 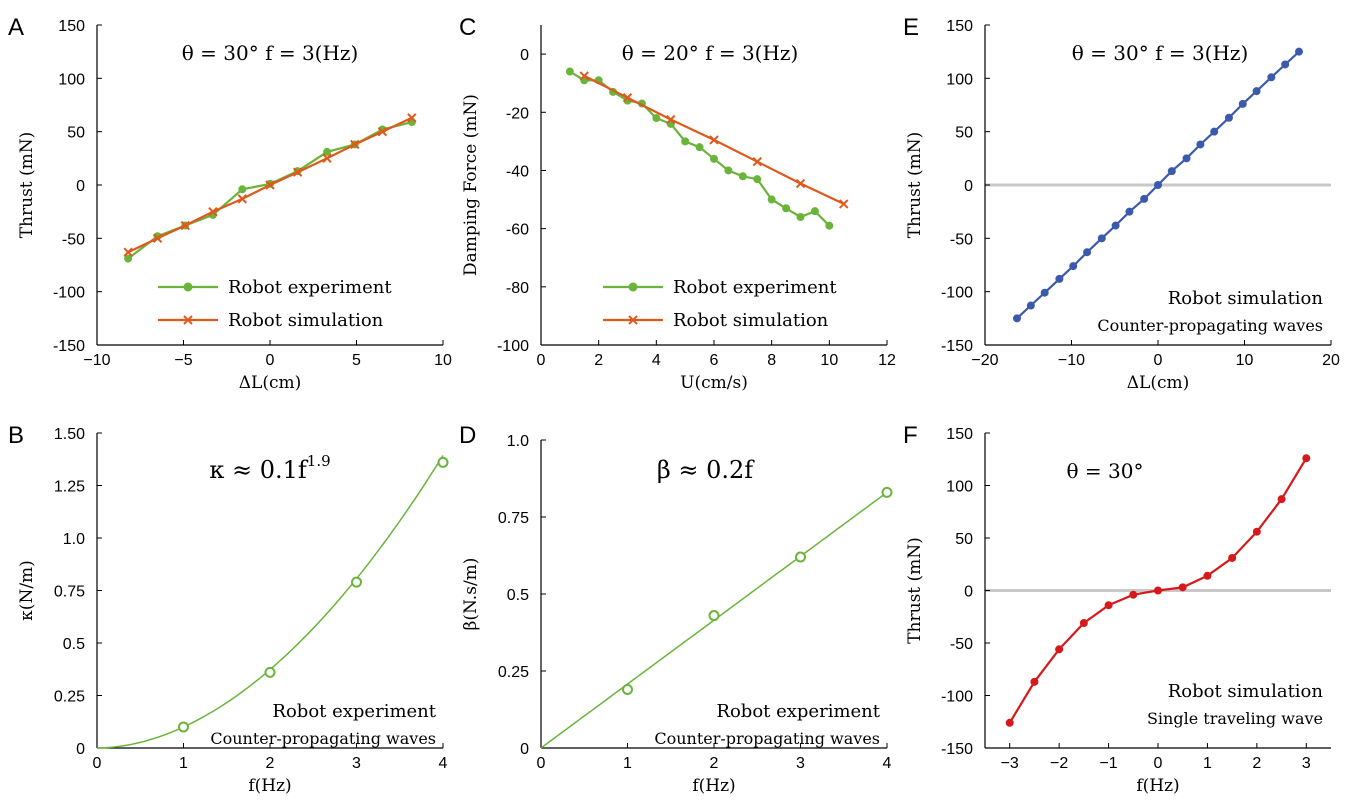 What do you see at coordinates (517, 230) in the screenshot?
I see `y-tick-label: -60` at bounding box center [517, 230].